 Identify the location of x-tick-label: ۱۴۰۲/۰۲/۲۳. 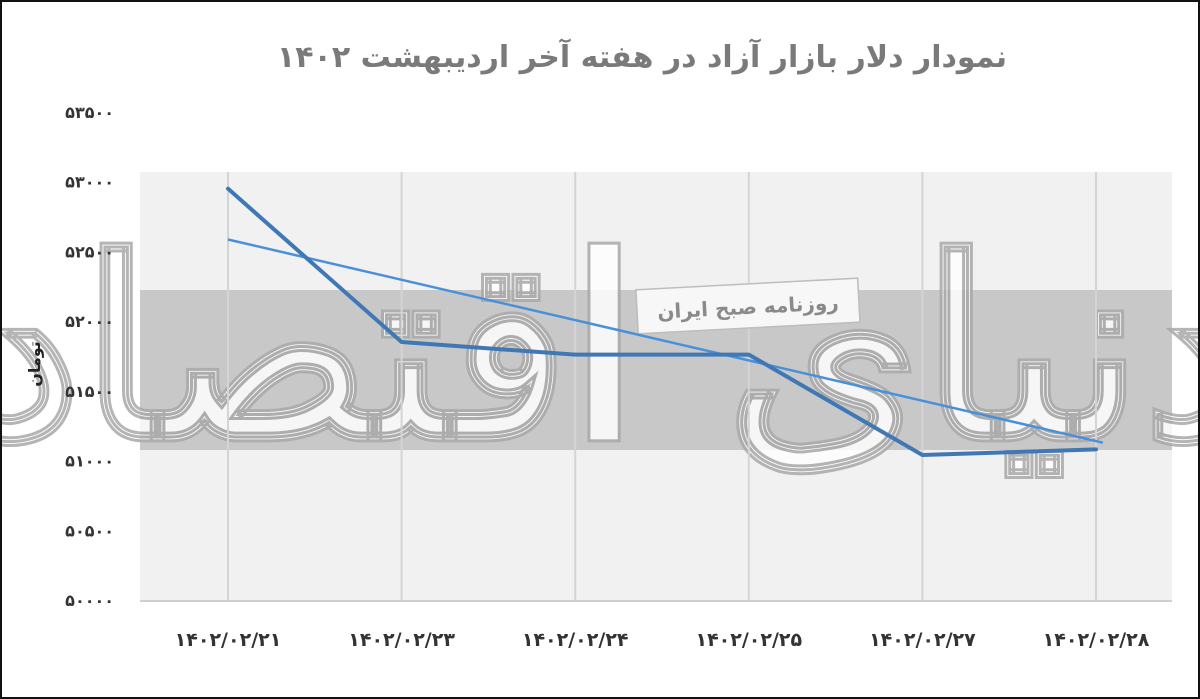
(401, 640).